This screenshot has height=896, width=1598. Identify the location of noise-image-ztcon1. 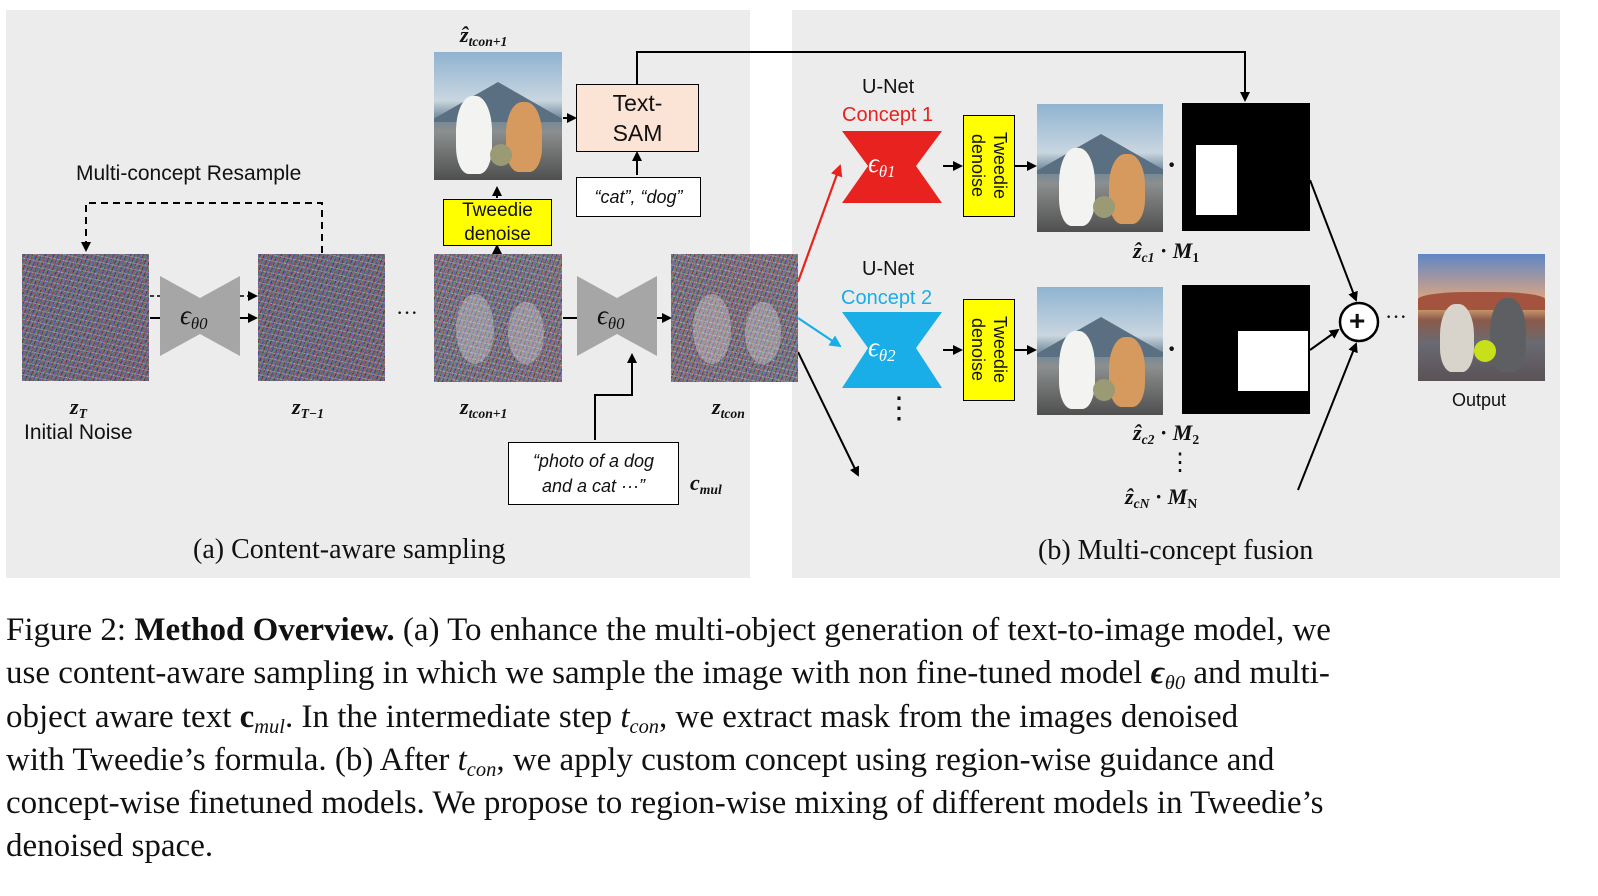
(498, 318).